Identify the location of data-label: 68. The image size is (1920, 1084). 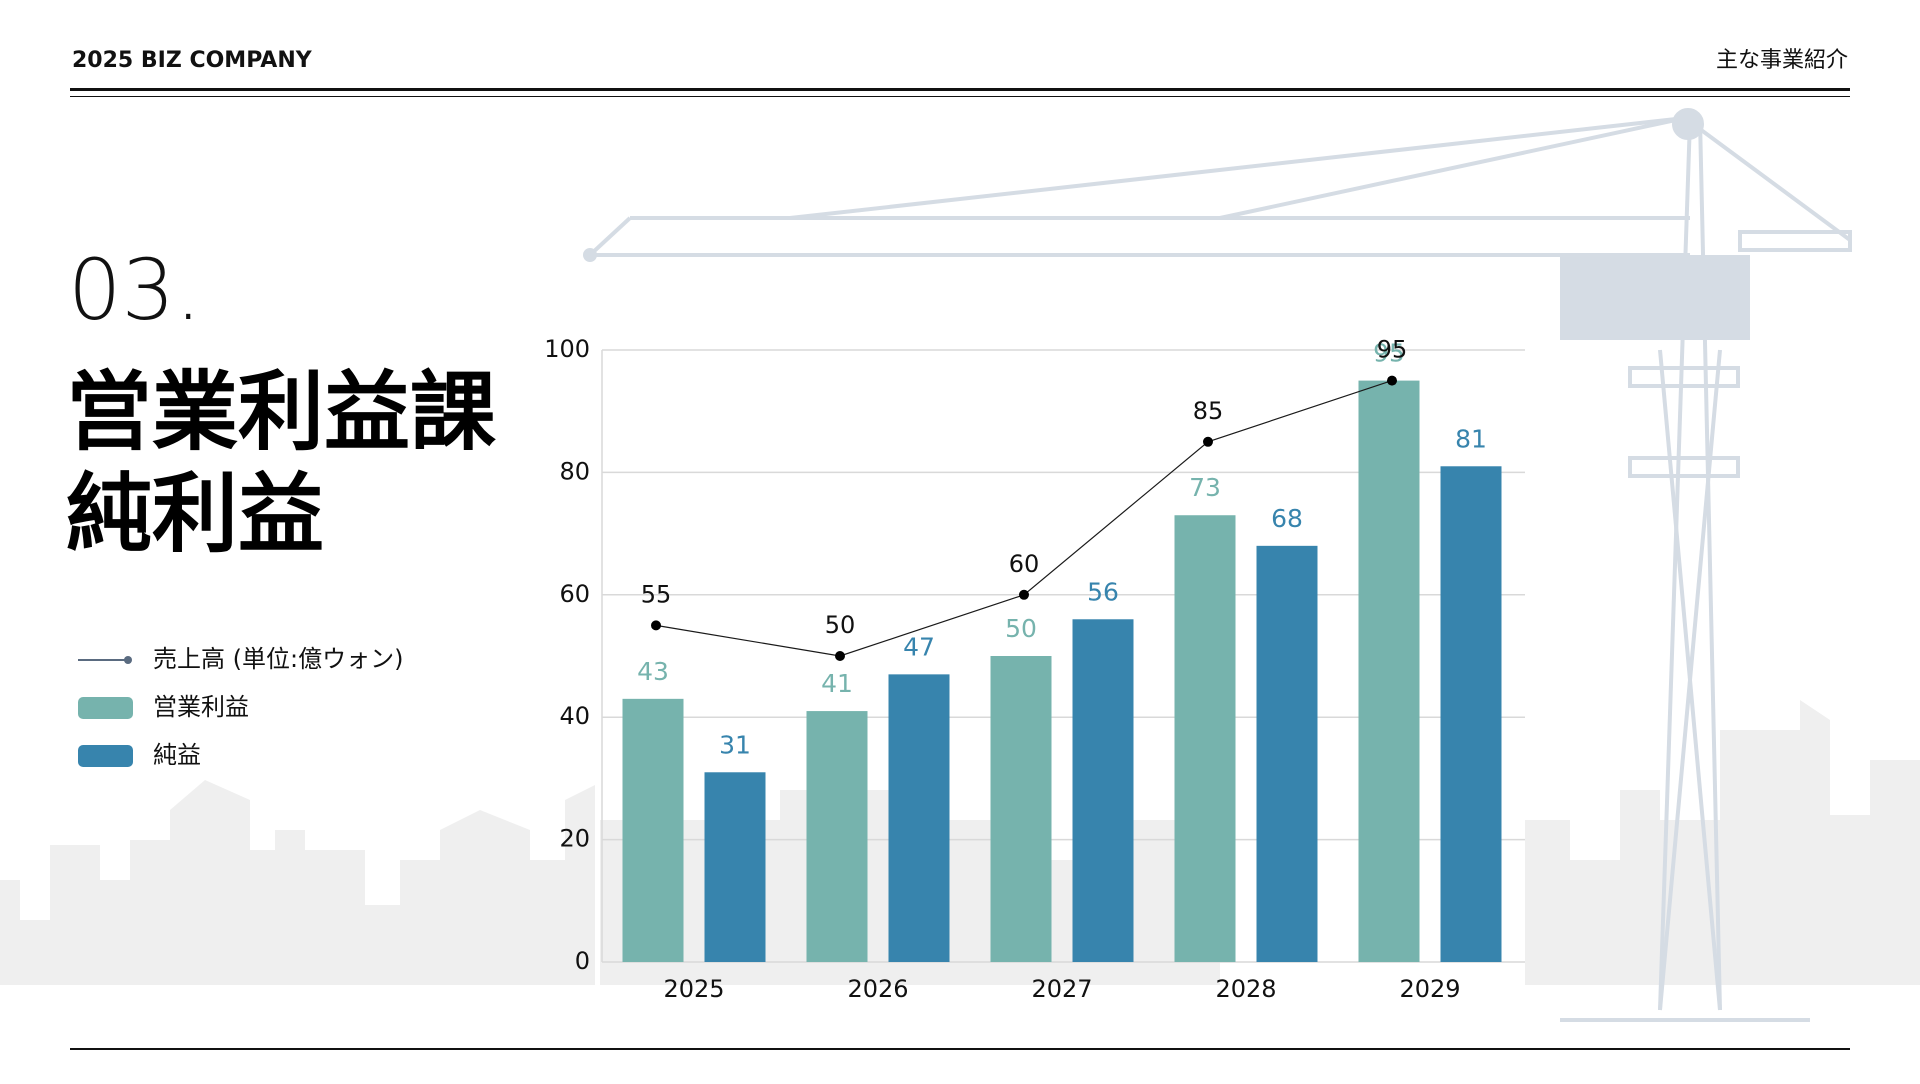
(1287, 518).